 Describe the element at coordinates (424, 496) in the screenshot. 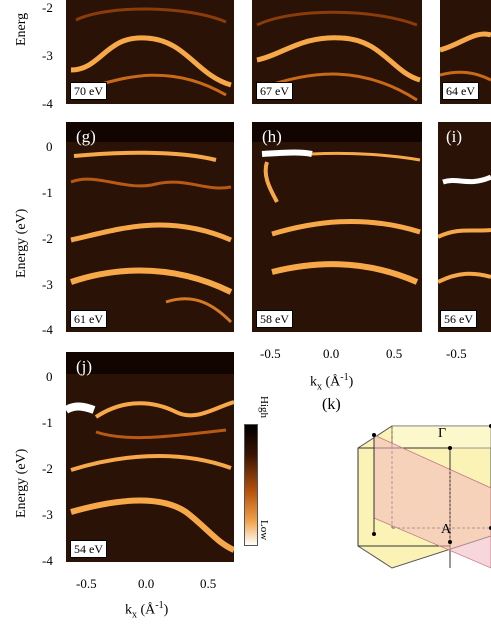

I see `brillouin-zone-diagram` at that location.